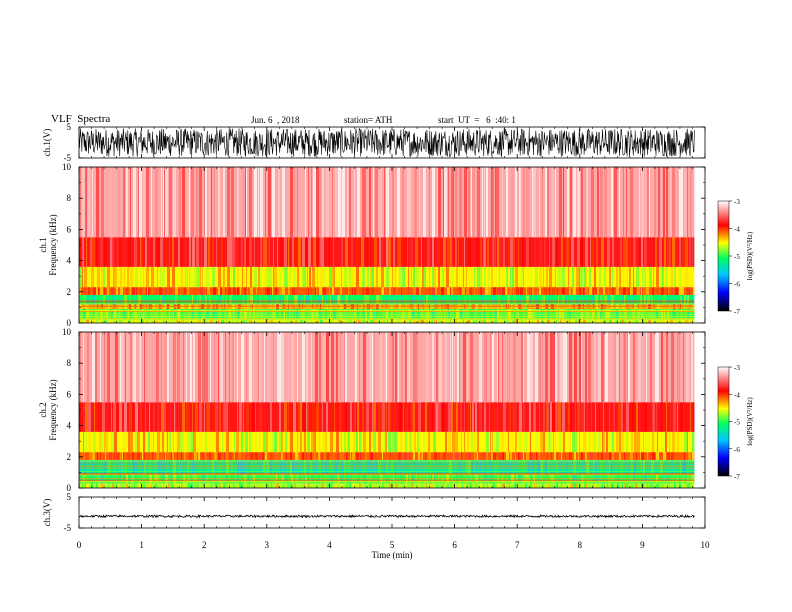 This screenshot has width=792, height=612. Describe the element at coordinates (69, 292) in the screenshot. I see `y-tick-label: 2` at that location.